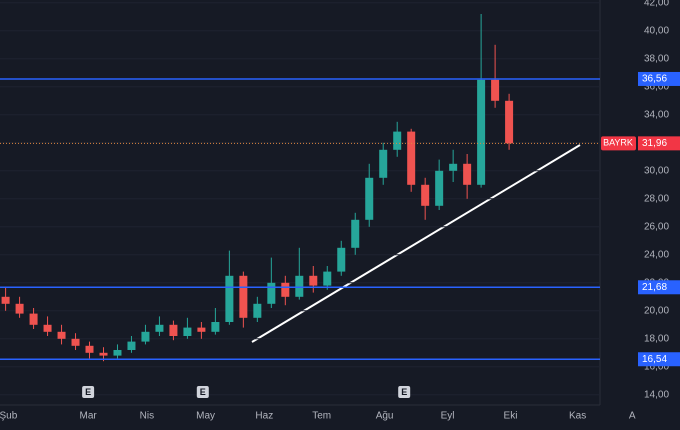 The height and width of the screenshot is (430, 680). Describe the element at coordinates (385, 416) in the screenshot. I see `x-tick-label: Ağu` at that location.